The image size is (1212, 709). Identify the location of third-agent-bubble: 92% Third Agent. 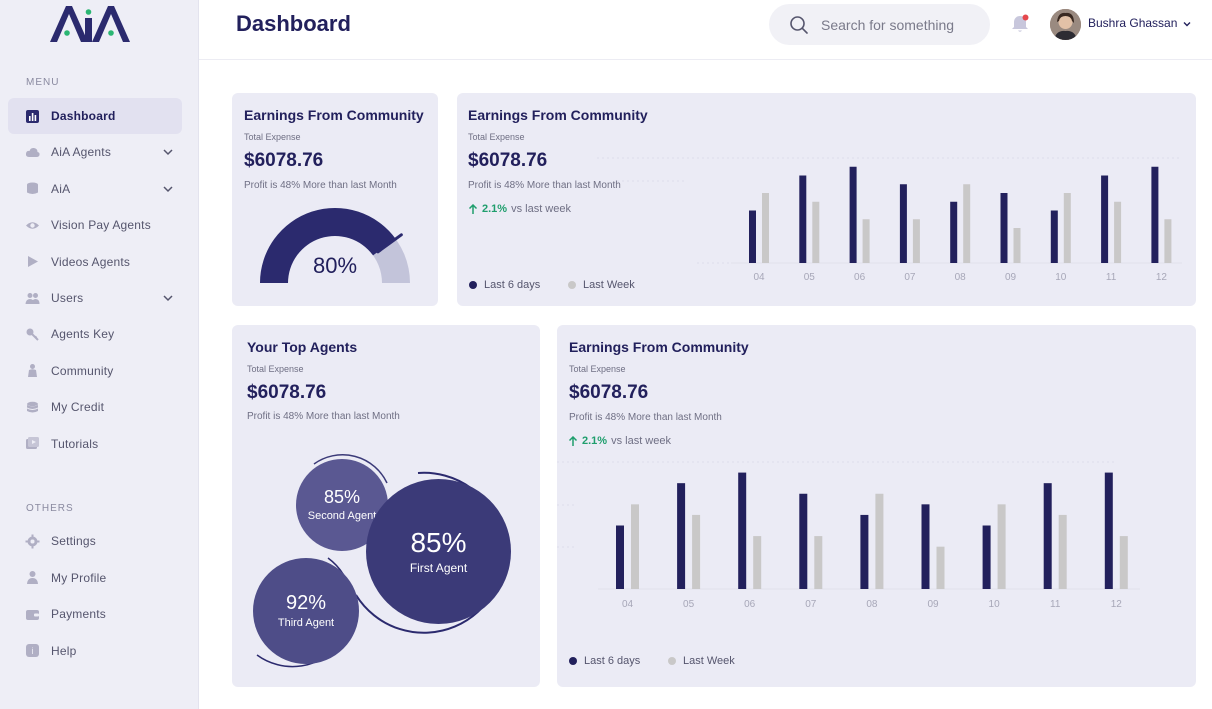
(306, 611).